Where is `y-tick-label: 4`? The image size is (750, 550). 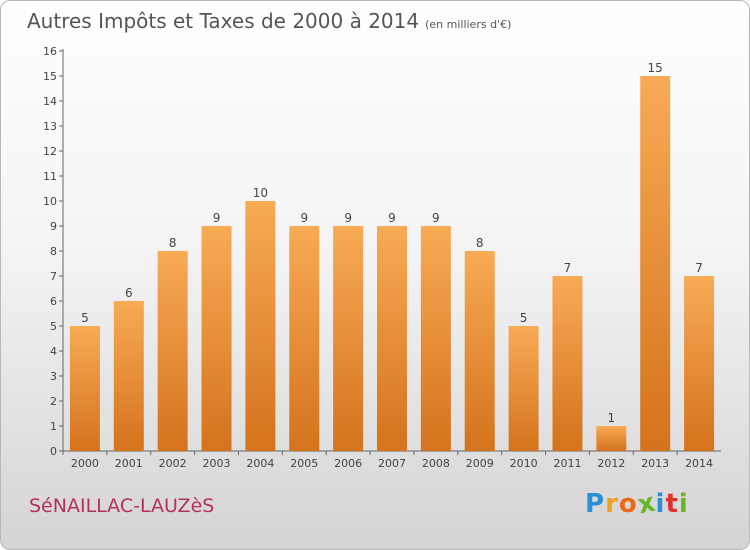
y-tick-label: 4 is located at coordinates (53, 351).